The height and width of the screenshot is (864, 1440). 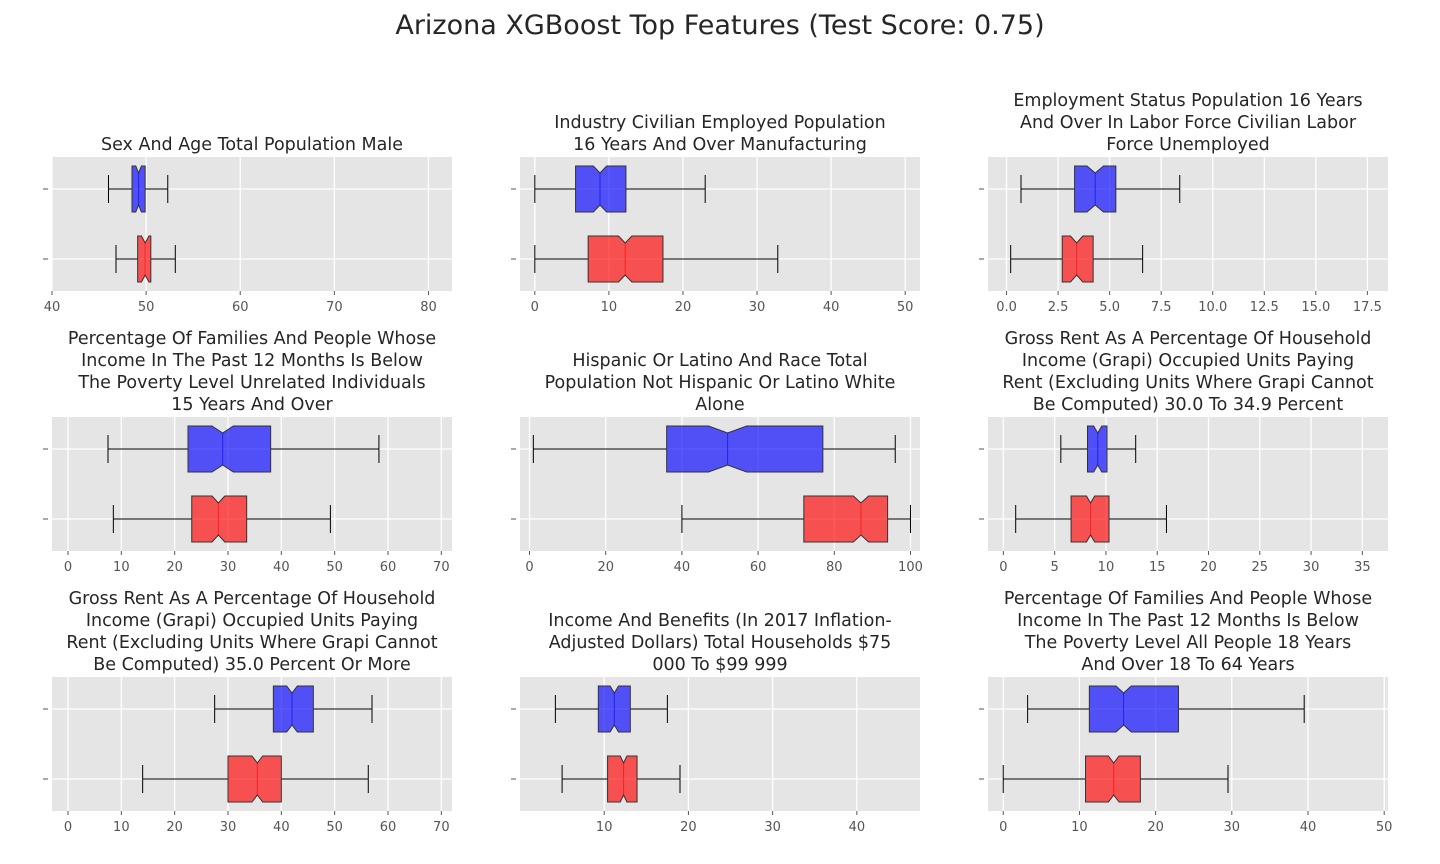 What do you see at coordinates (719, 123) in the screenshot?
I see `plot-title: Industry Civilian Employed Population` at bounding box center [719, 123].